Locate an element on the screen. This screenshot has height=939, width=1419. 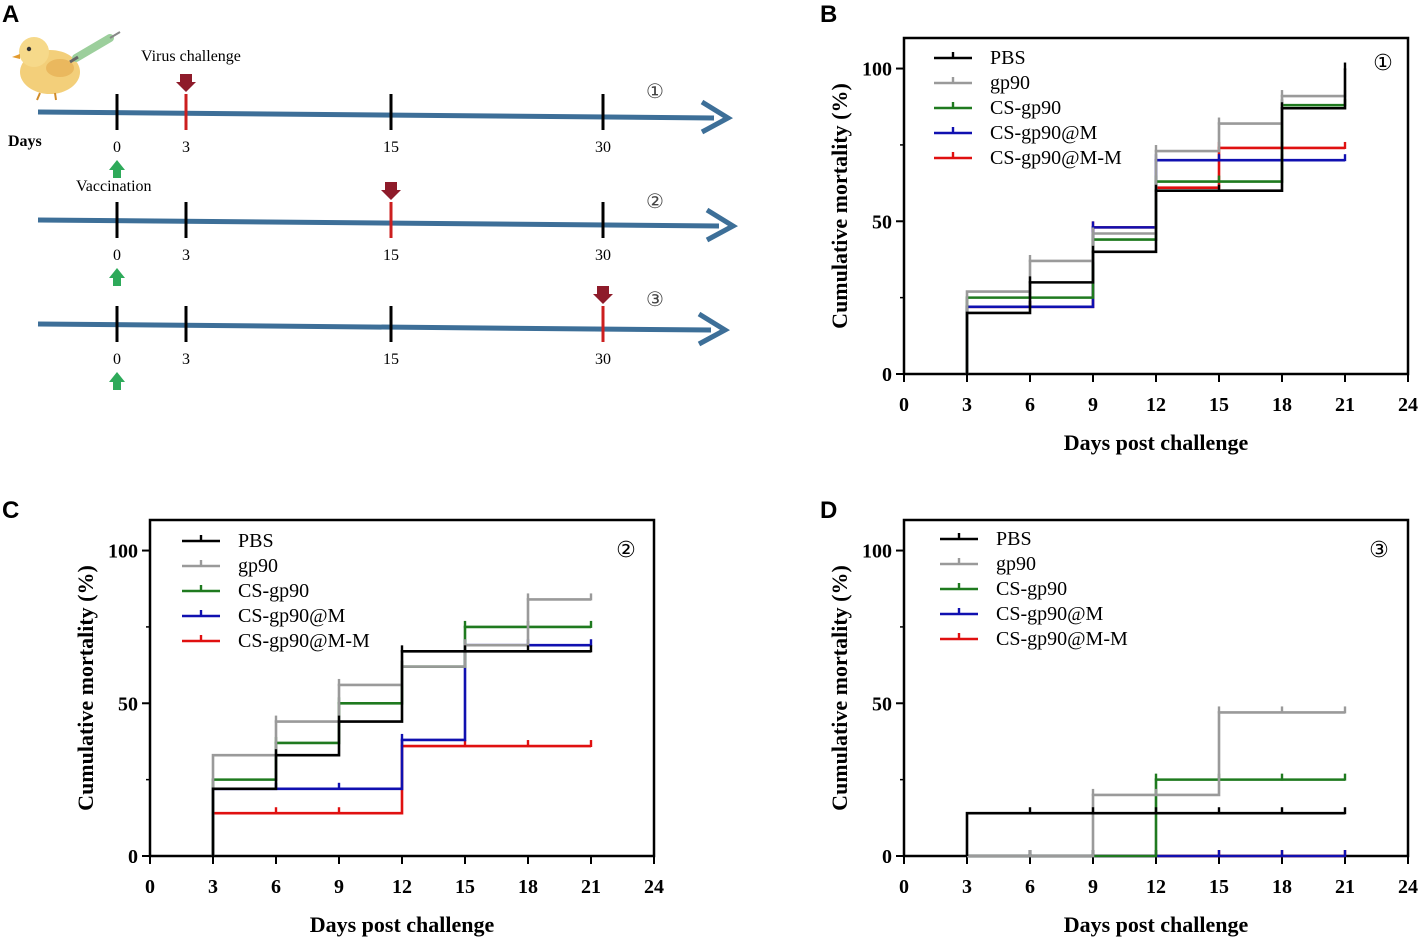
legend-item: PBS is located at coordinates (228, 541).